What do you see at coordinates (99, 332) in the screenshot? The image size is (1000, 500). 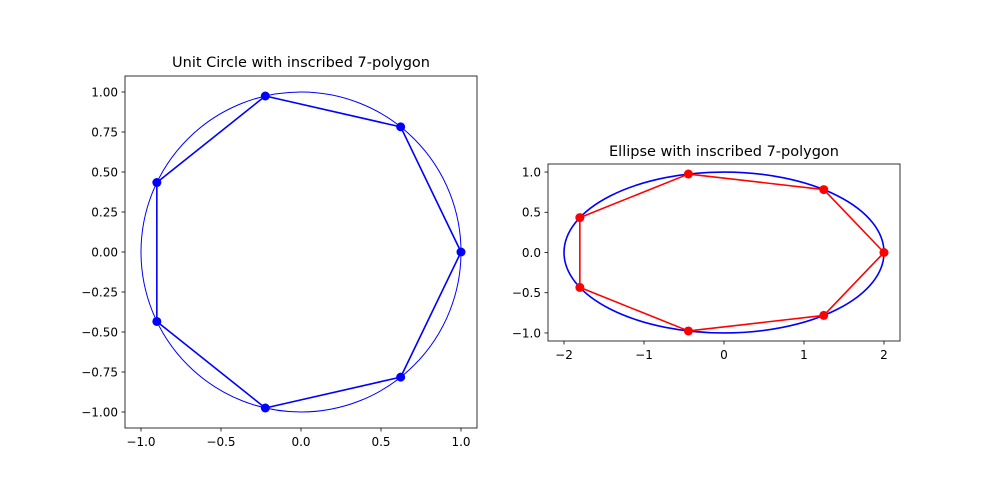 I see `y-tick-label: −0.50` at bounding box center [99, 332].